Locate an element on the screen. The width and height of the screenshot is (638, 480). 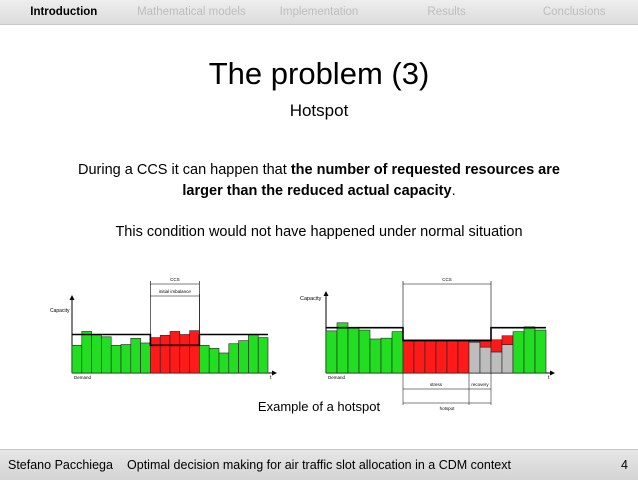
slide-title: The problem (3) is located at coordinates (319, 73).